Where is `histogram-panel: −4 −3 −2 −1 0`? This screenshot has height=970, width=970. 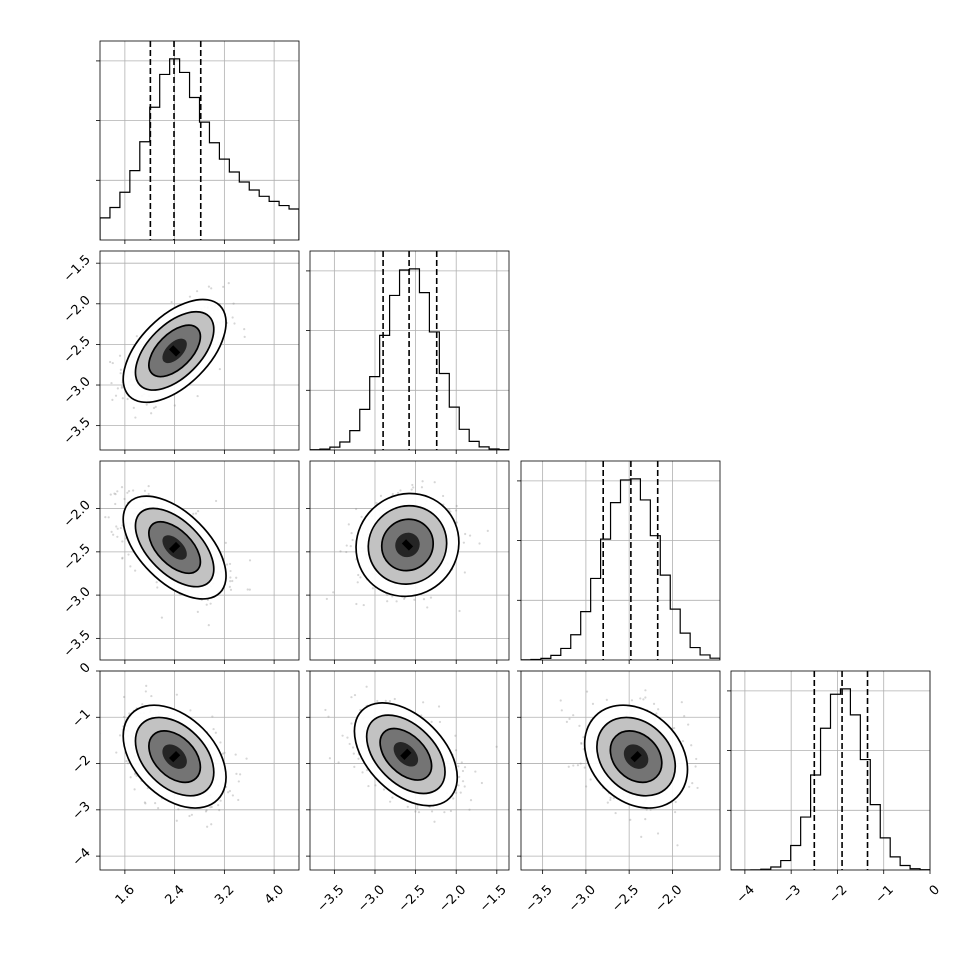 histogram-panel: −4 −3 −2 −1 0 is located at coordinates (835, 788).